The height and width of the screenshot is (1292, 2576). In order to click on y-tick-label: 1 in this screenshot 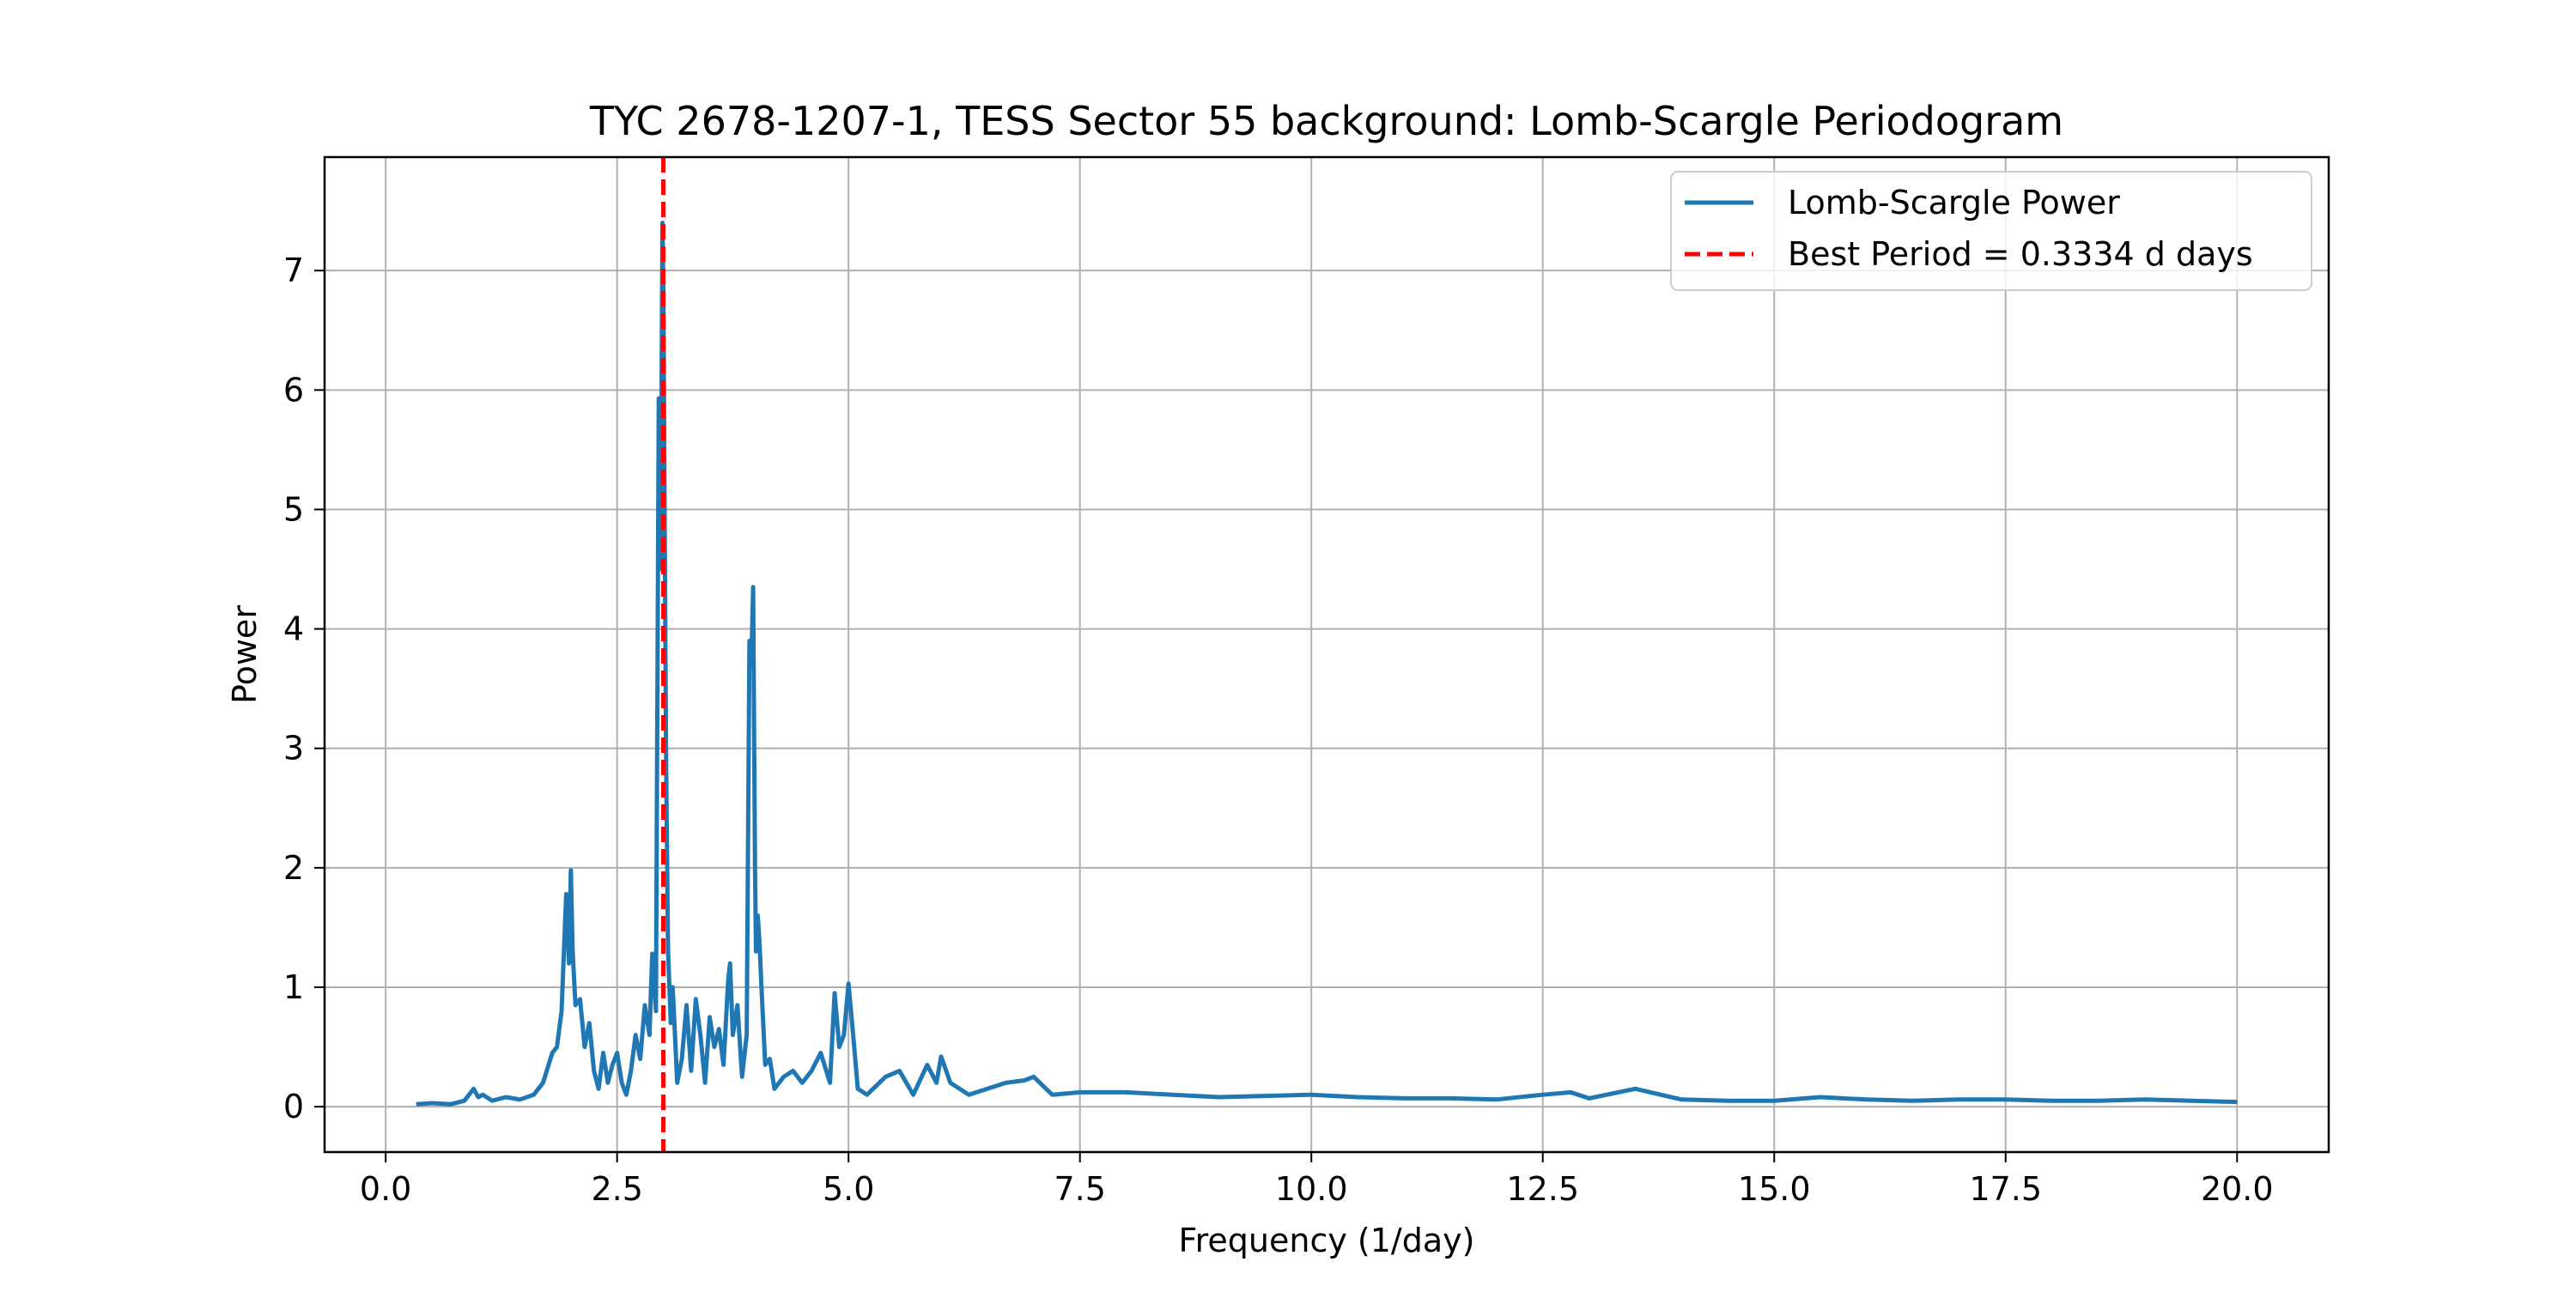, I will do `click(293, 987)`.